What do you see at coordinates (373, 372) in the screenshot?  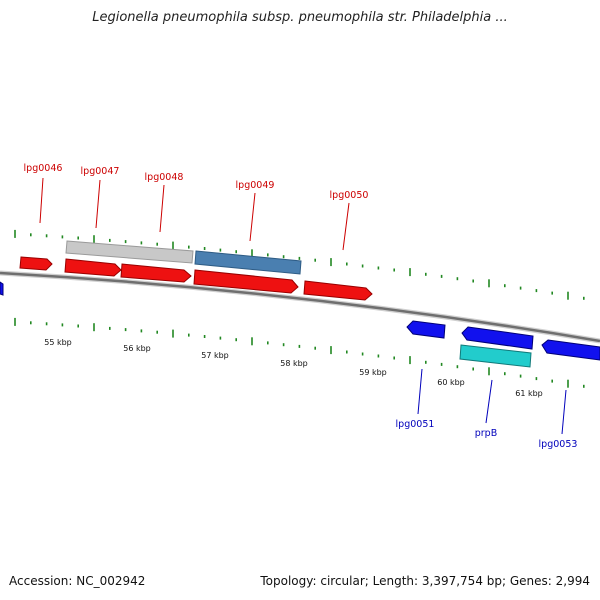 I see `kbp-label-59: 59 kbp` at bounding box center [373, 372].